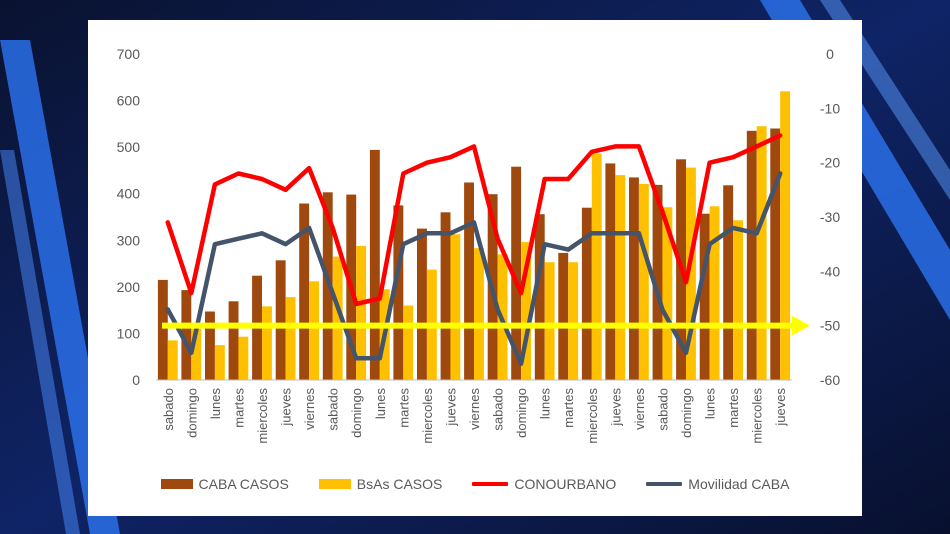  I want to click on y-right-tick-3: -30, so click(830, 217).